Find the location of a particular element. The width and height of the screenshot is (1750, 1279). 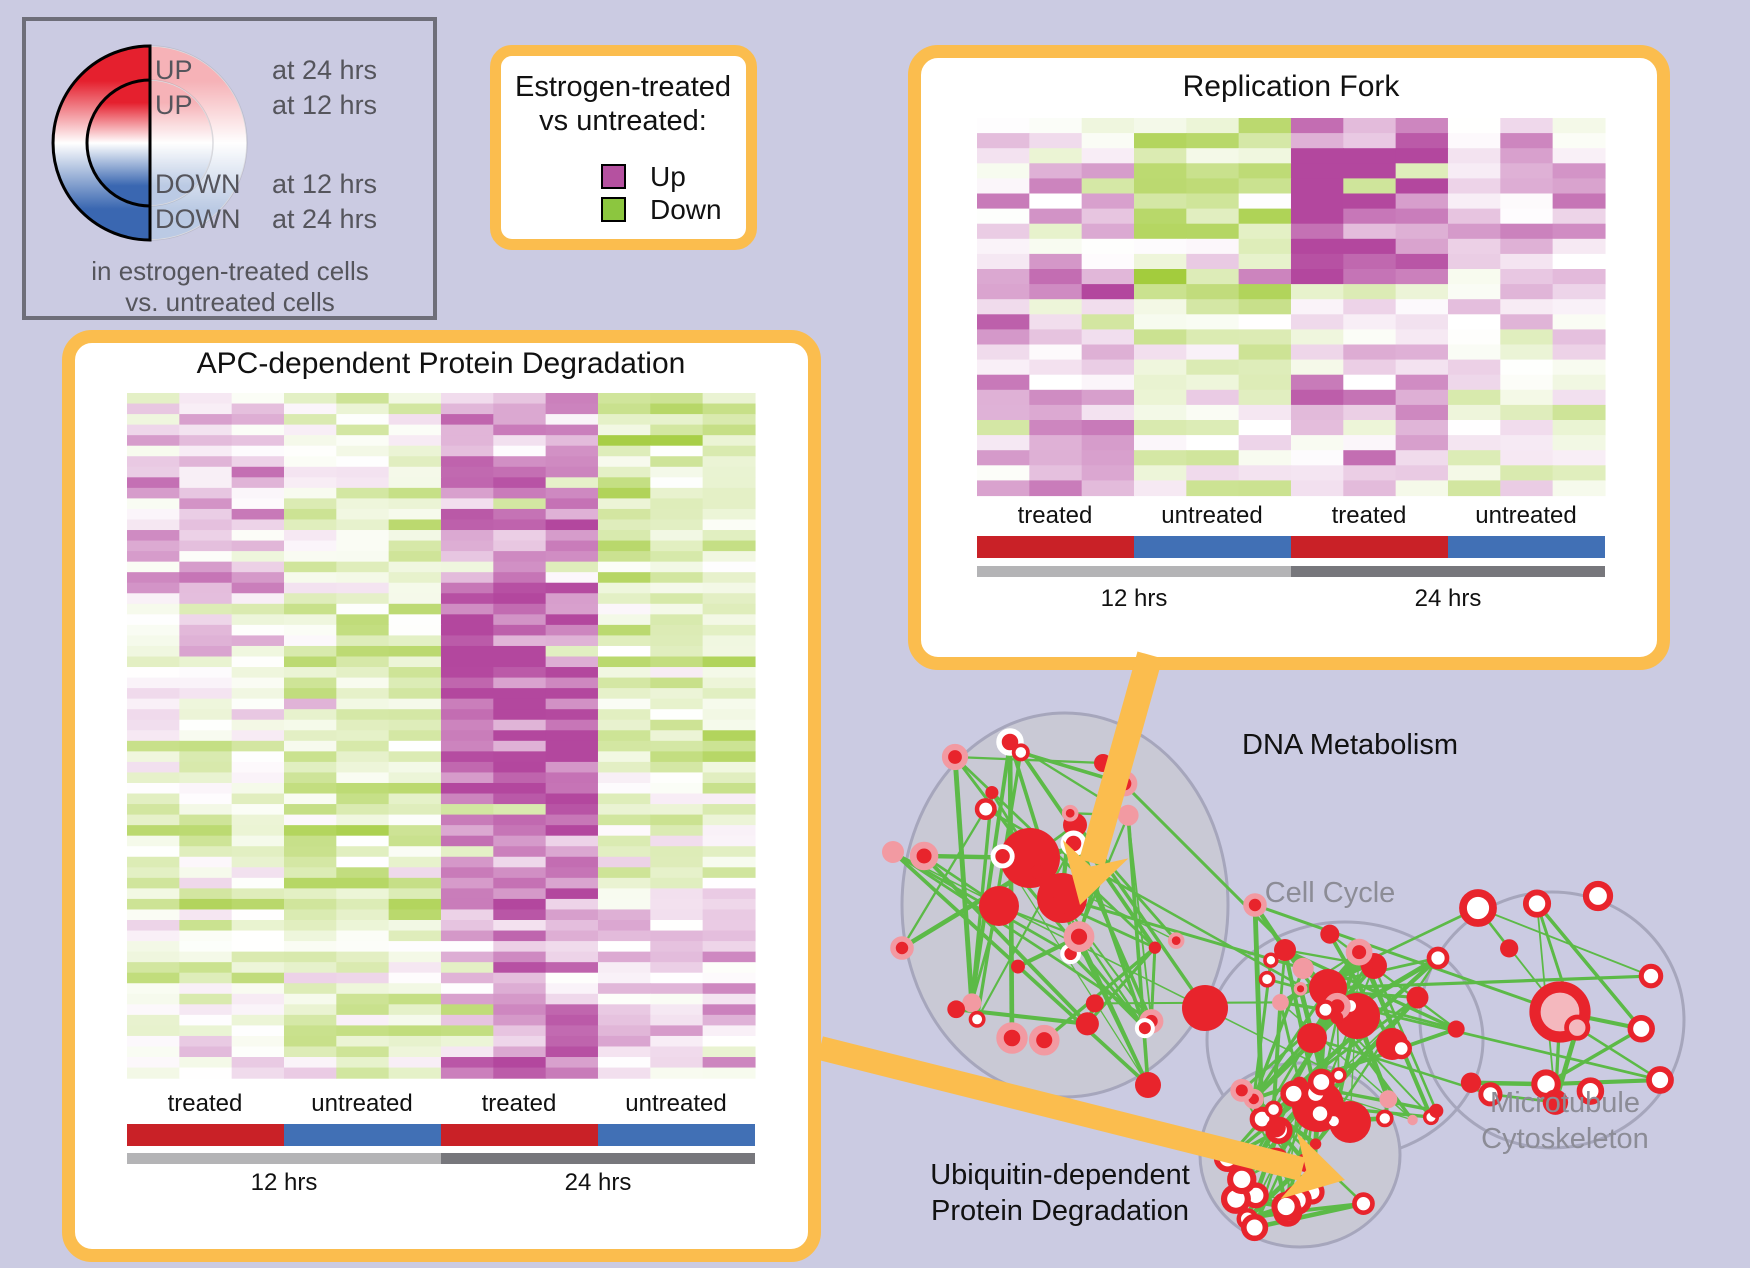

rf-group-label-treated-24: treated is located at coordinates (1369, 515).